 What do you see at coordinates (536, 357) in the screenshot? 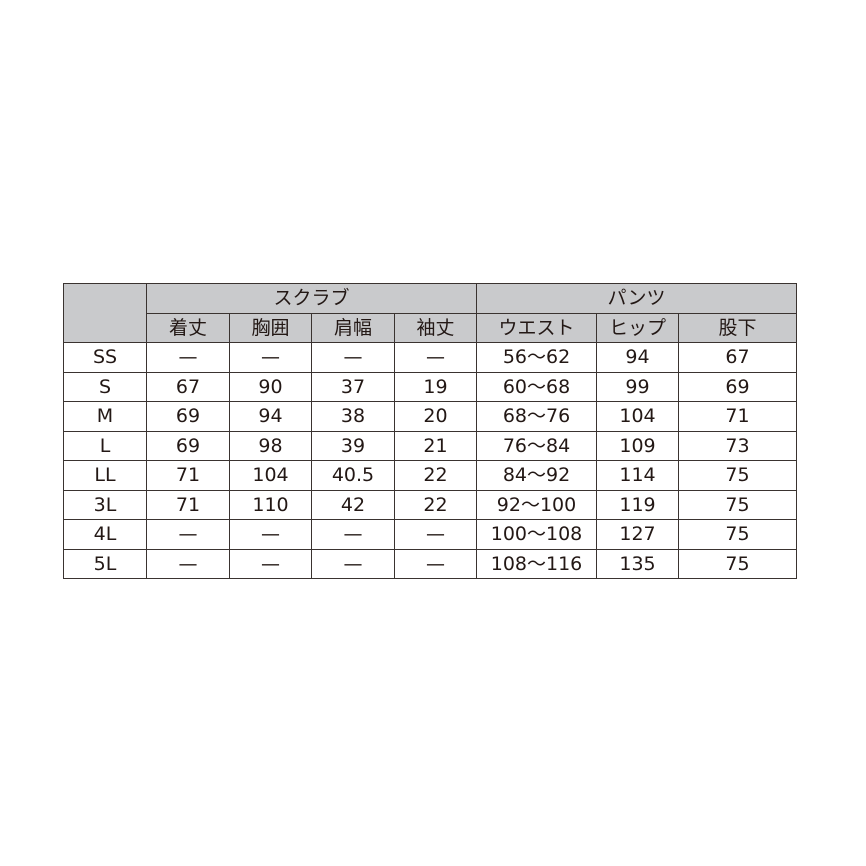
I see `table-cell: 56〜62` at bounding box center [536, 357].